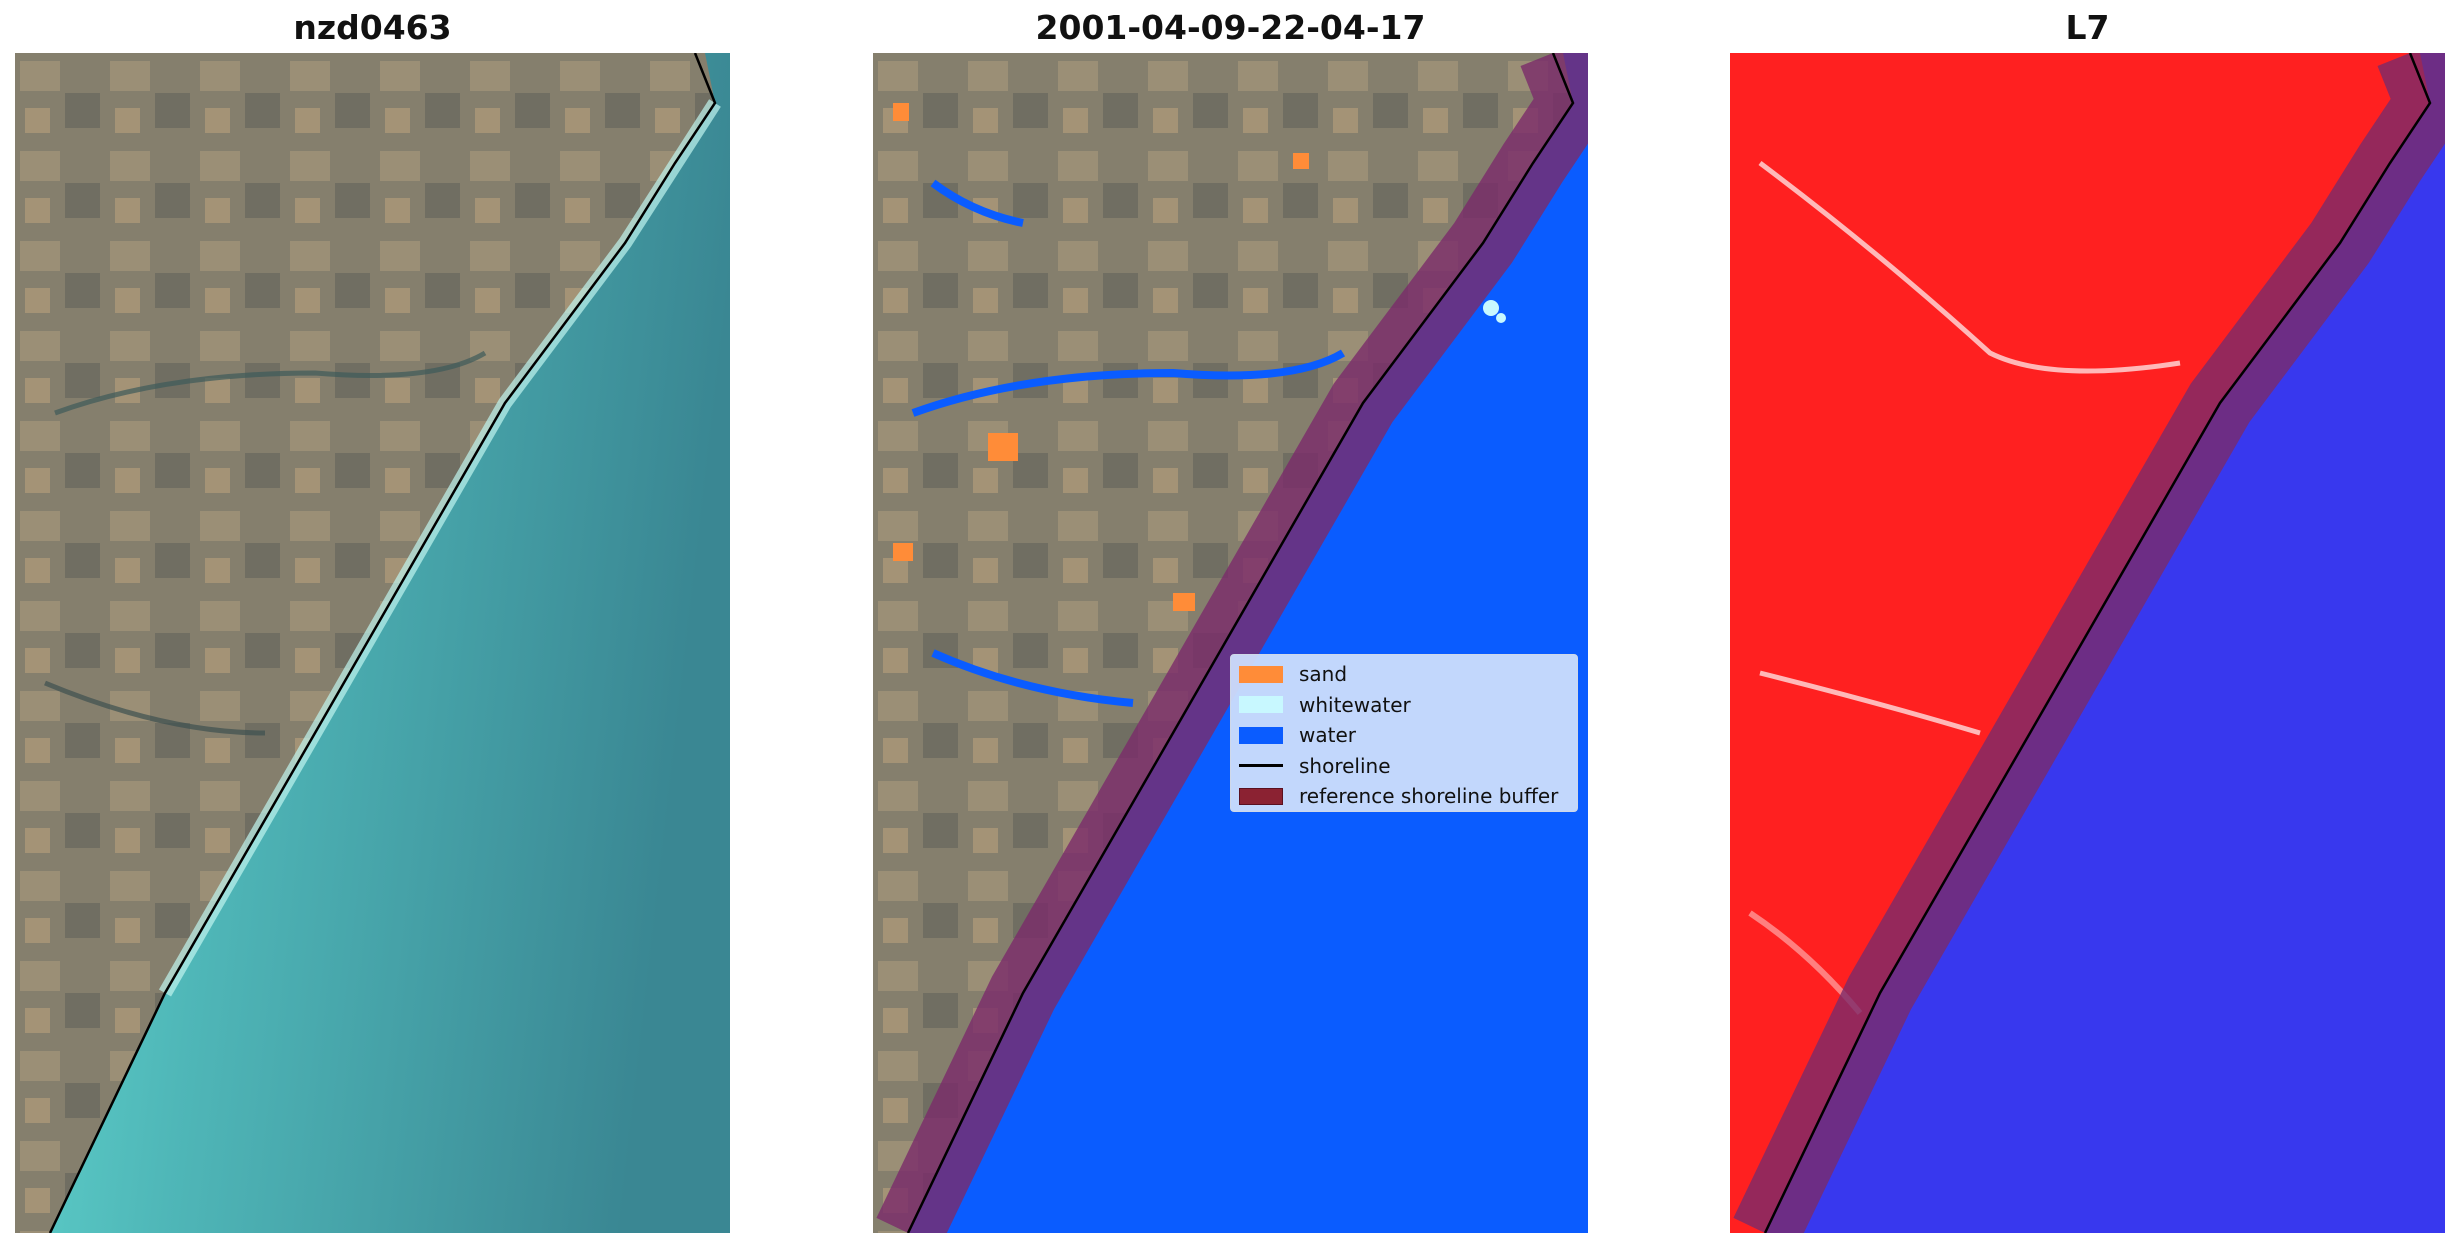 The width and height of the screenshot is (2460, 1250). I want to click on legend-label: whitewater, so click(1355, 704).